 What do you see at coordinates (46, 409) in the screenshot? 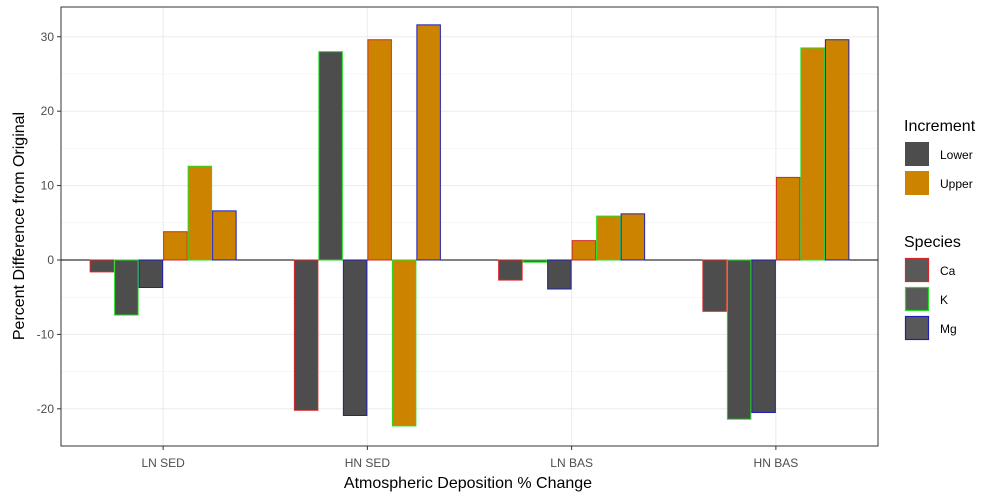
I see `y-tick-label: -20` at bounding box center [46, 409].